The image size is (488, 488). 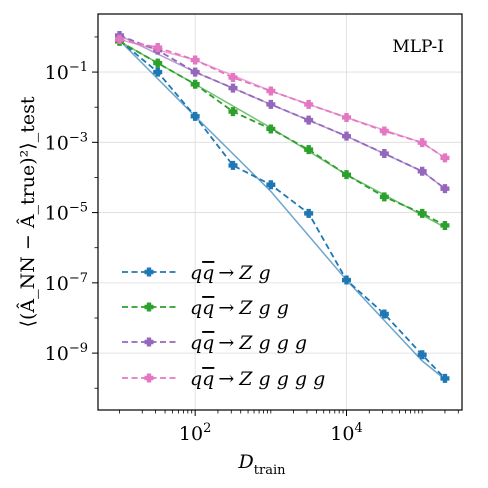 I want to click on x-tick-label: 10⁴, so click(x=346, y=433).